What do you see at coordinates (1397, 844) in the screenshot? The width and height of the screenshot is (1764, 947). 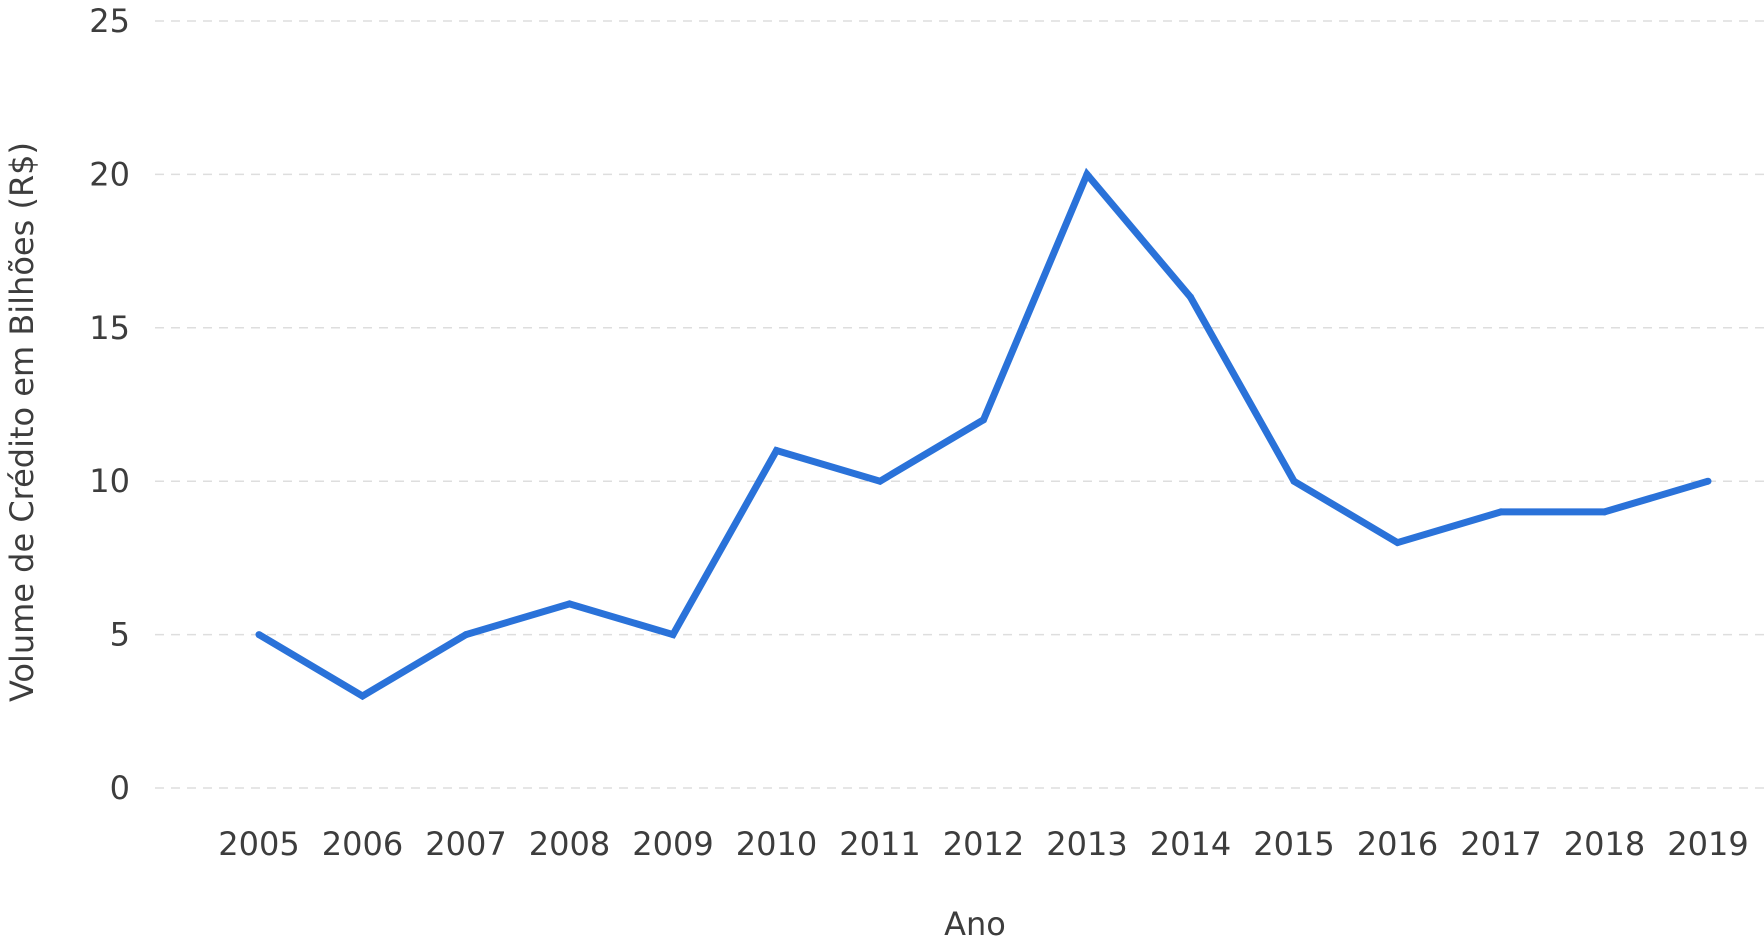 I see `x-tick-label: 2016` at bounding box center [1397, 844].